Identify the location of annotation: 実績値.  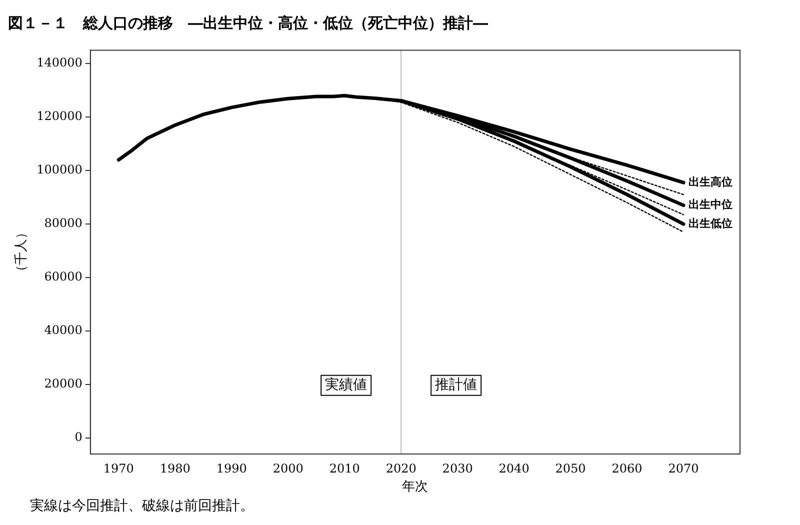
(346, 384).